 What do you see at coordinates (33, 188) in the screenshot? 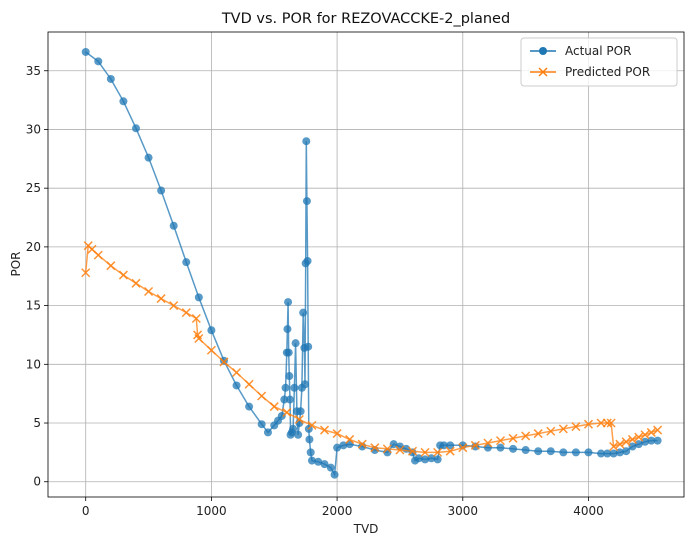
I see `y-tick-label: 25` at bounding box center [33, 188].